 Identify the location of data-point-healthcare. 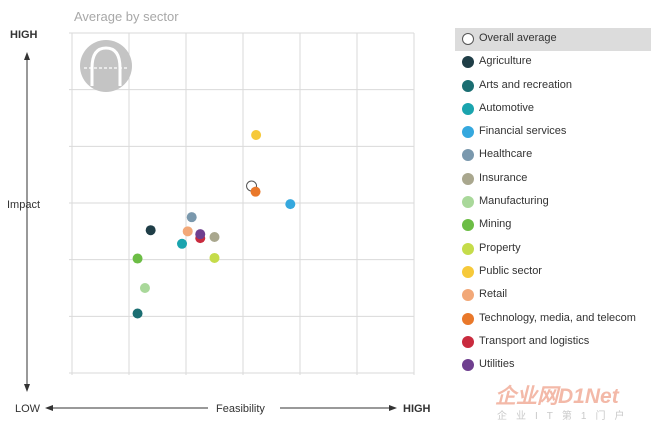
(191, 217).